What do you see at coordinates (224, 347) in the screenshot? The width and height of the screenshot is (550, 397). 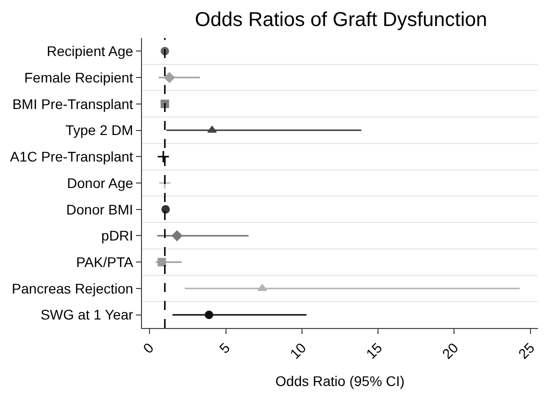 I see `x-tick-label: 5` at bounding box center [224, 347].